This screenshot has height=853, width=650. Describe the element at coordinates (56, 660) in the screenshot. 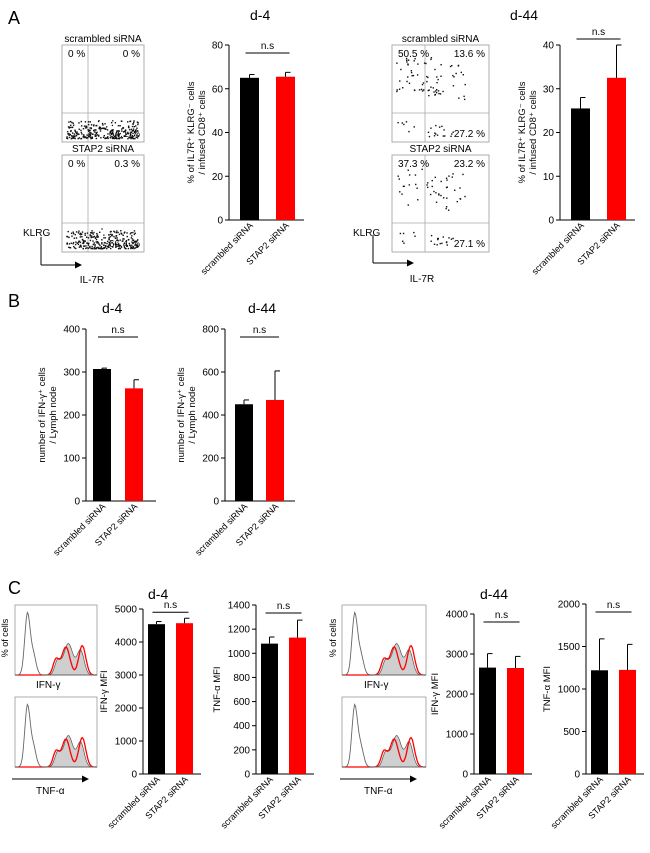

I see `histogram-red-curve` at that location.